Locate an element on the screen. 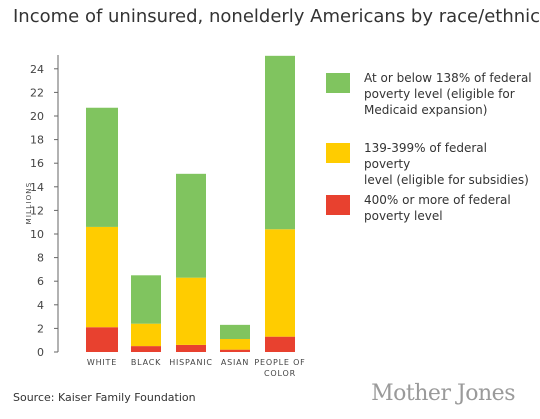 This screenshot has height=419, width=540. y-tick-label: 6 is located at coordinates (40, 281).